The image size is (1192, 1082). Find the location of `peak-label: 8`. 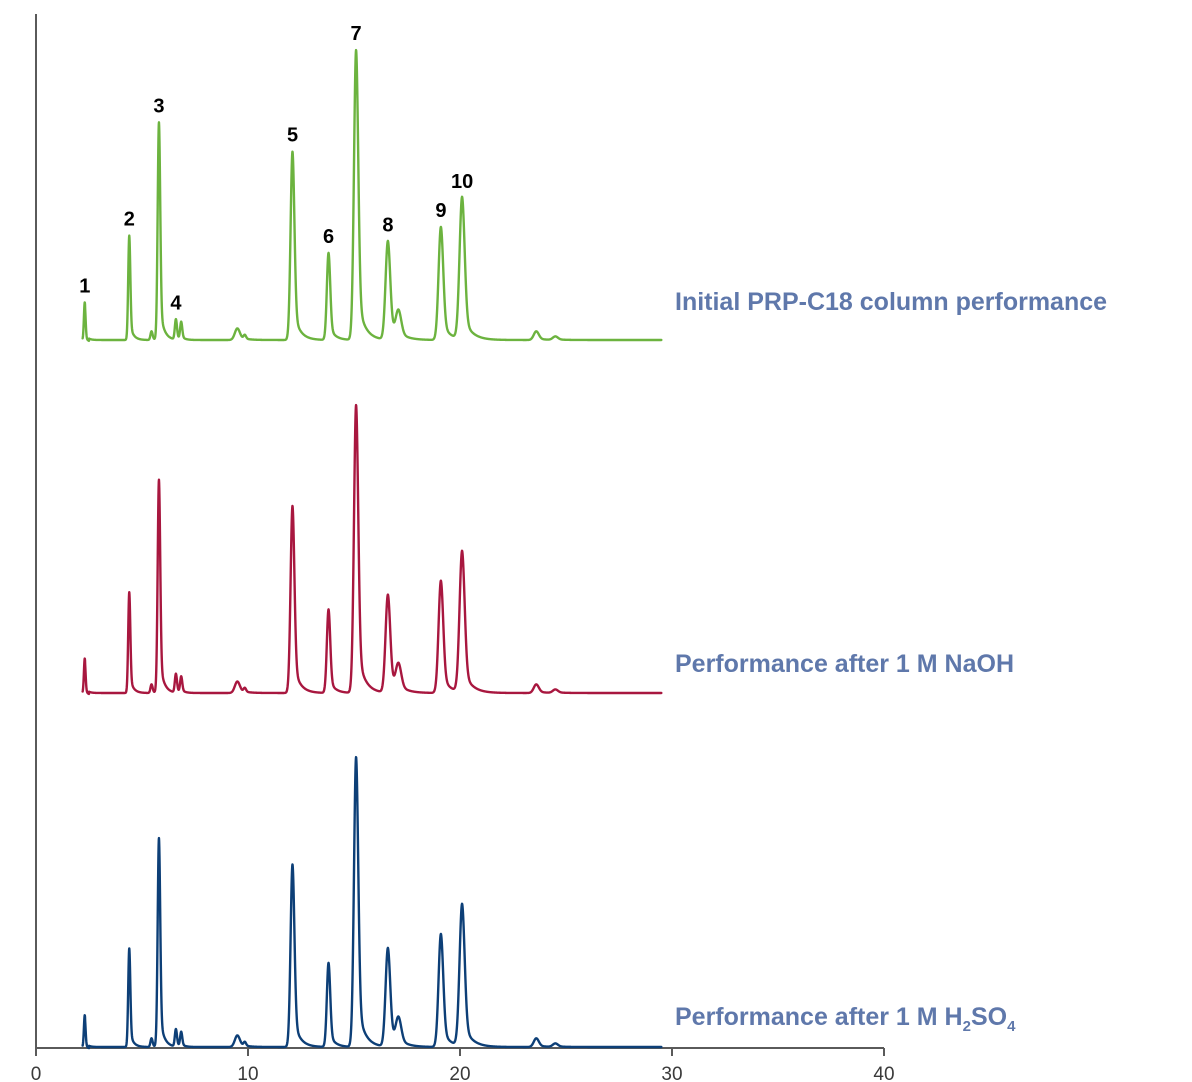

peak-label: 8 is located at coordinates (387, 225).